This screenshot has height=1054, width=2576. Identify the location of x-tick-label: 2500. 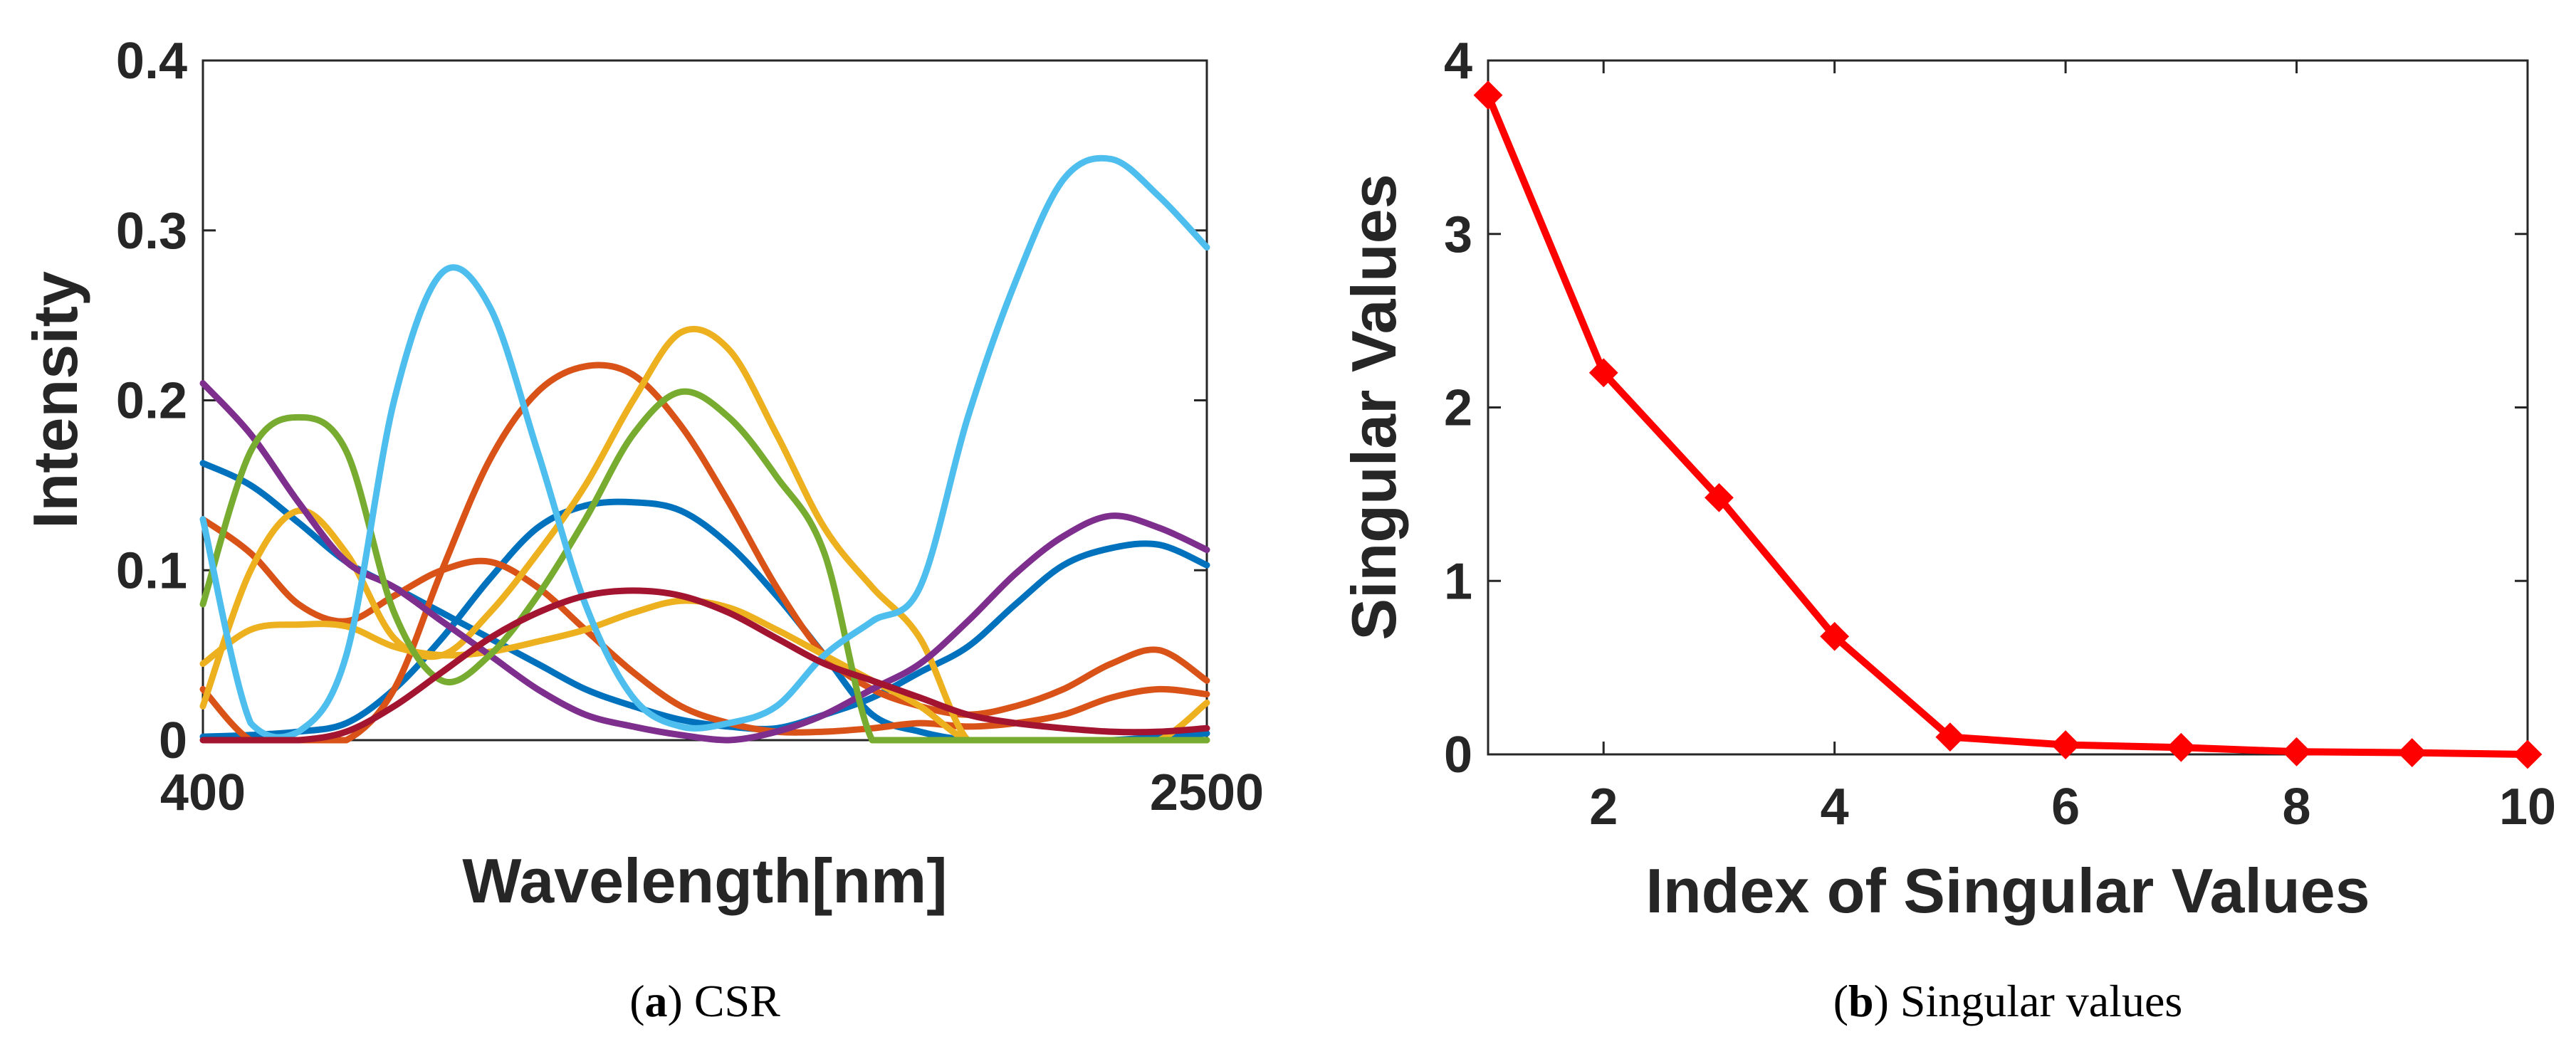
(1207, 792).